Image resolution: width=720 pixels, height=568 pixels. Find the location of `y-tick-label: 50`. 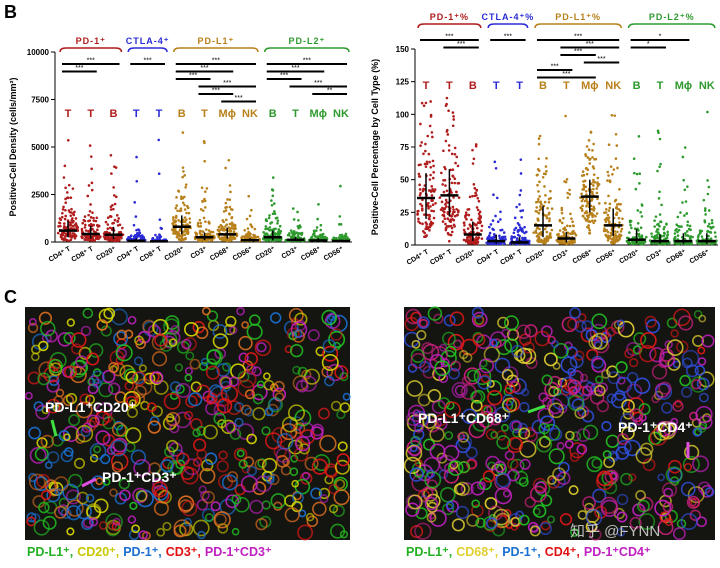

y-tick-label: 50 is located at coordinates (404, 180).